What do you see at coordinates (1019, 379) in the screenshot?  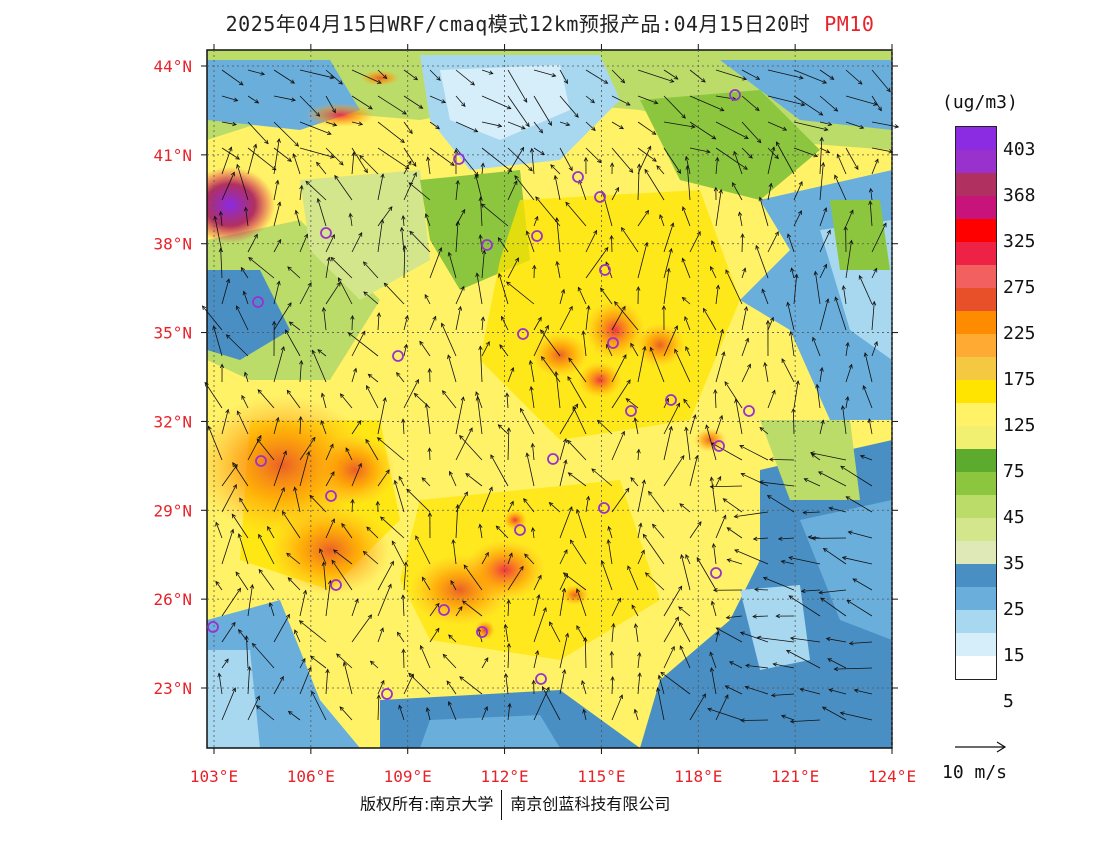 I see `legend-tick-label: 175` at bounding box center [1019, 379].